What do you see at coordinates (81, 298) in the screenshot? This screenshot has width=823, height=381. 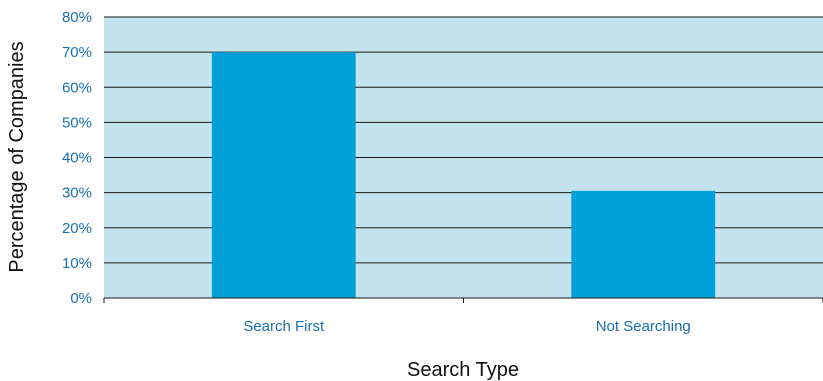 I see `y-tick-label: 0%` at bounding box center [81, 298].